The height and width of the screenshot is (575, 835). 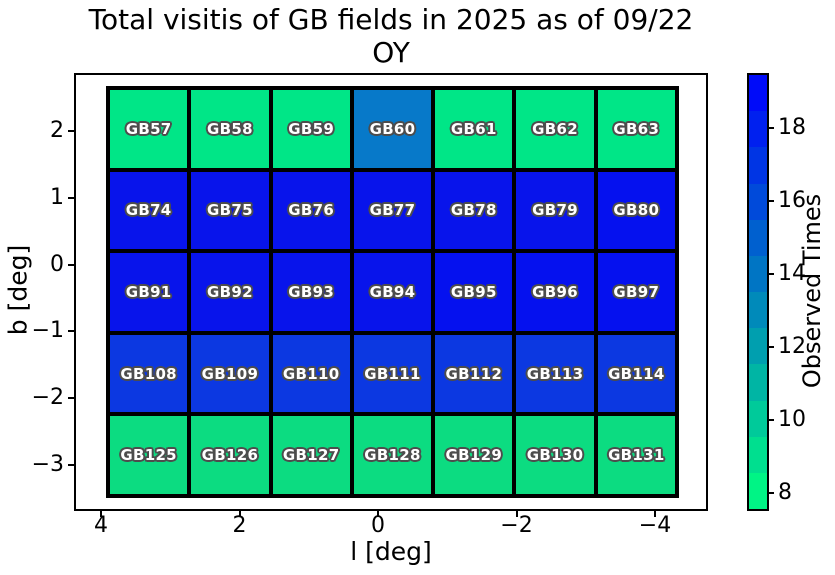 I want to click on field-cell-gb59: GB59, so click(x=311, y=129).